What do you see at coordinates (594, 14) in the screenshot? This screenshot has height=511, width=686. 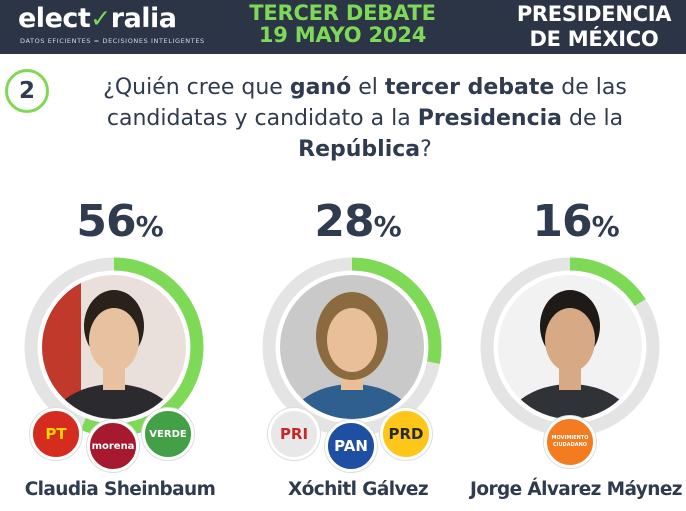 I see `presidency-line-1: PRESIDENCIA` at bounding box center [594, 14].